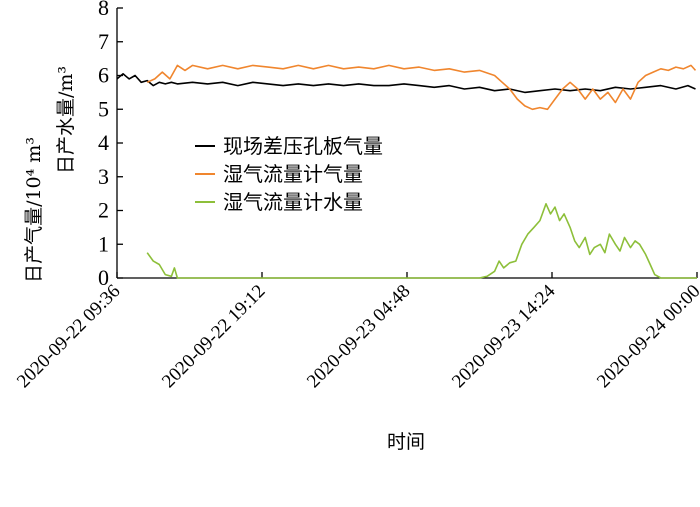  I want to click on legend-label-1: 现场差压孔板气量, so click(303, 146).